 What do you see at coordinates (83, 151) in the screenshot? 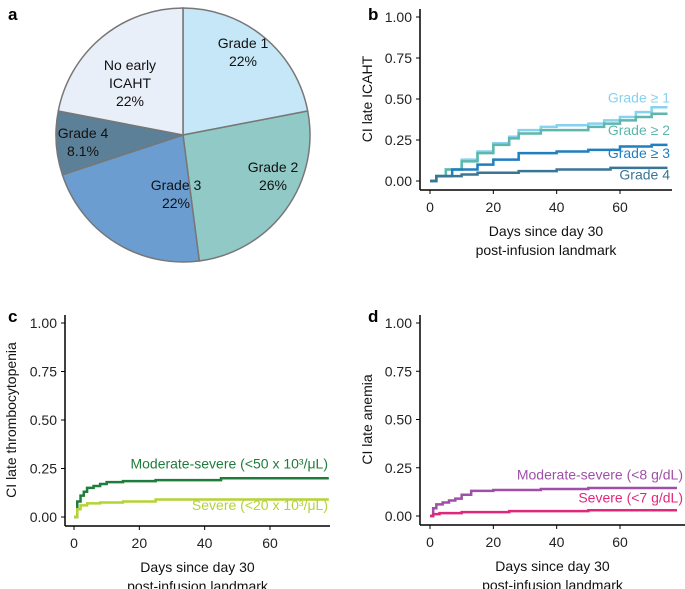
I see `pie-slice-value: 8.1%` at bounding box center [83, 151].